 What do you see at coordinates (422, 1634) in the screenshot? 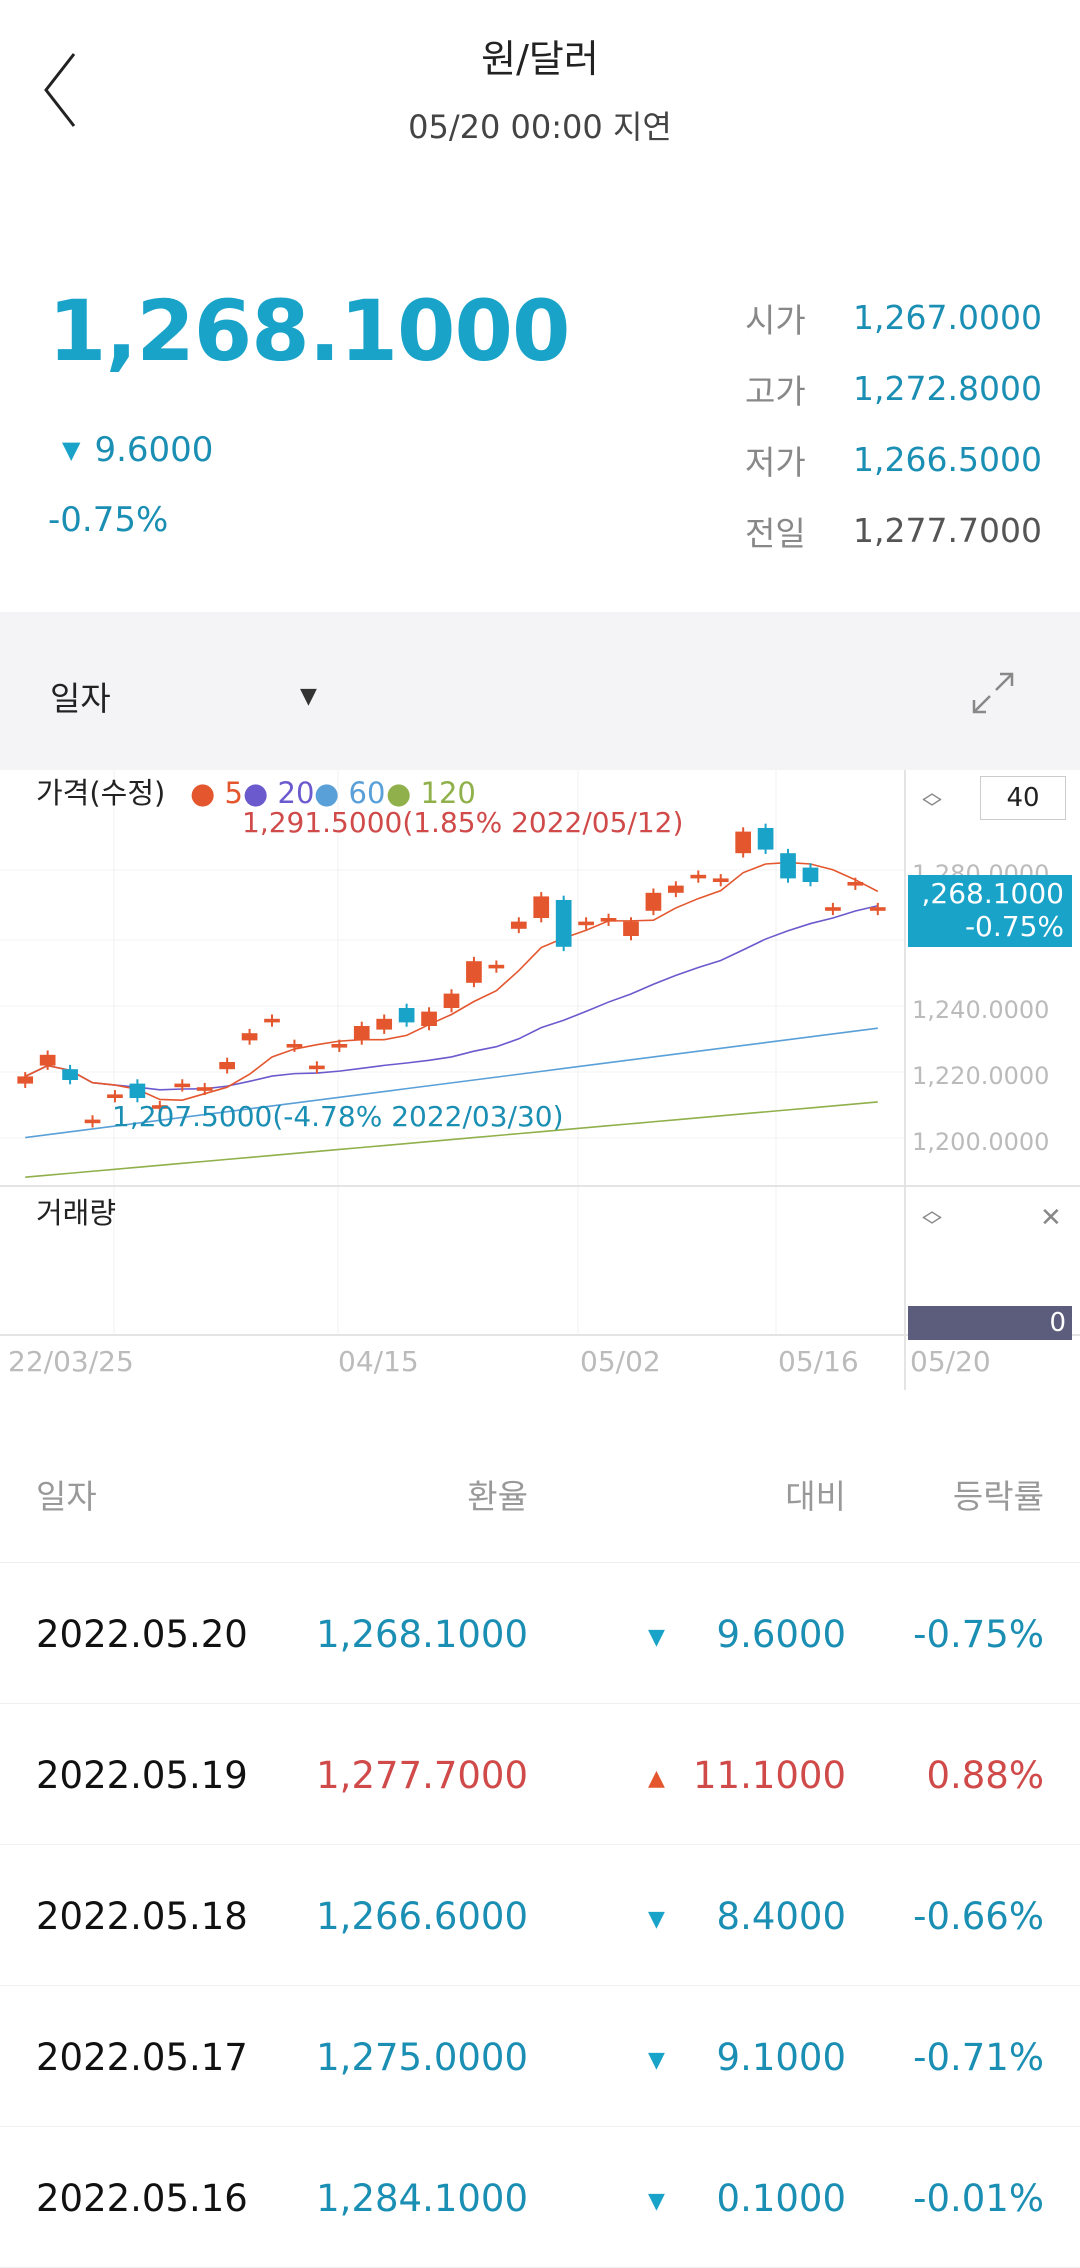
I see `row-rate: 1,268.1000` at bounding box center [422, 1634].